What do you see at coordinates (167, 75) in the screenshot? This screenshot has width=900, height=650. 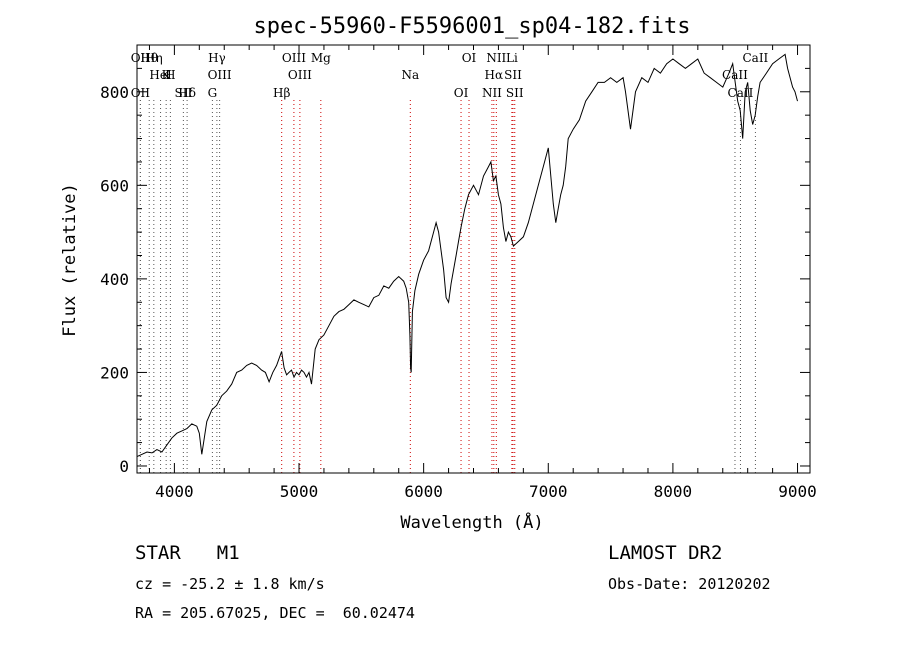 I see `line-label-k: K` at bounding box center [167, 75].